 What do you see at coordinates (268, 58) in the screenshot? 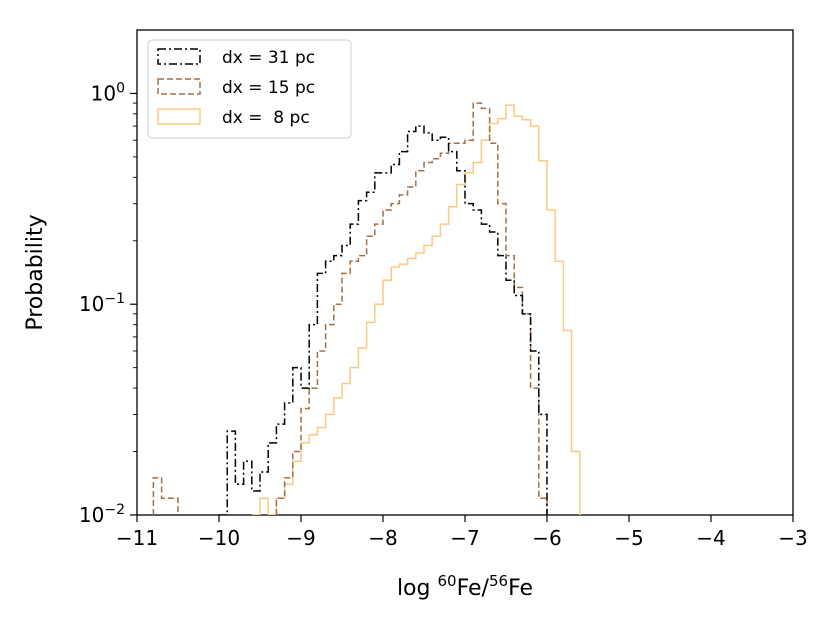
I see `legend-label-0: dx = 31 pc` at bounding box center [268, 58].